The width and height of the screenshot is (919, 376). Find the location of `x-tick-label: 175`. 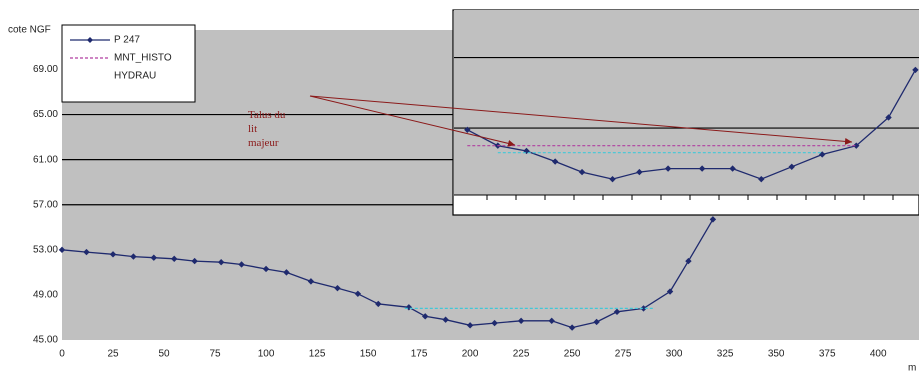

x-tick-label: 175 is located at coordinates (419, 354).